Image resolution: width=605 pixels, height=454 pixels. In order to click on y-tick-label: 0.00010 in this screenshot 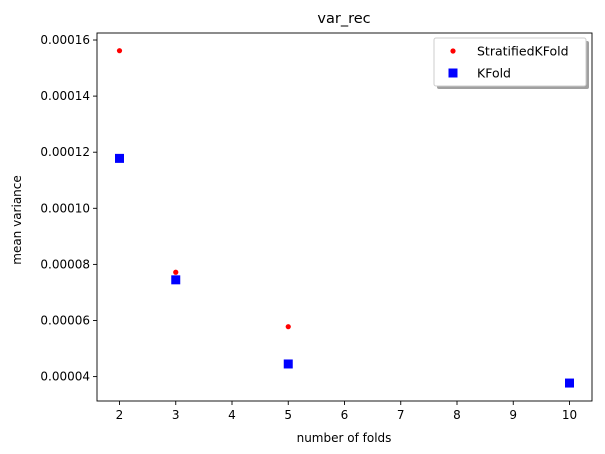, I will do `click(65, 208)`.